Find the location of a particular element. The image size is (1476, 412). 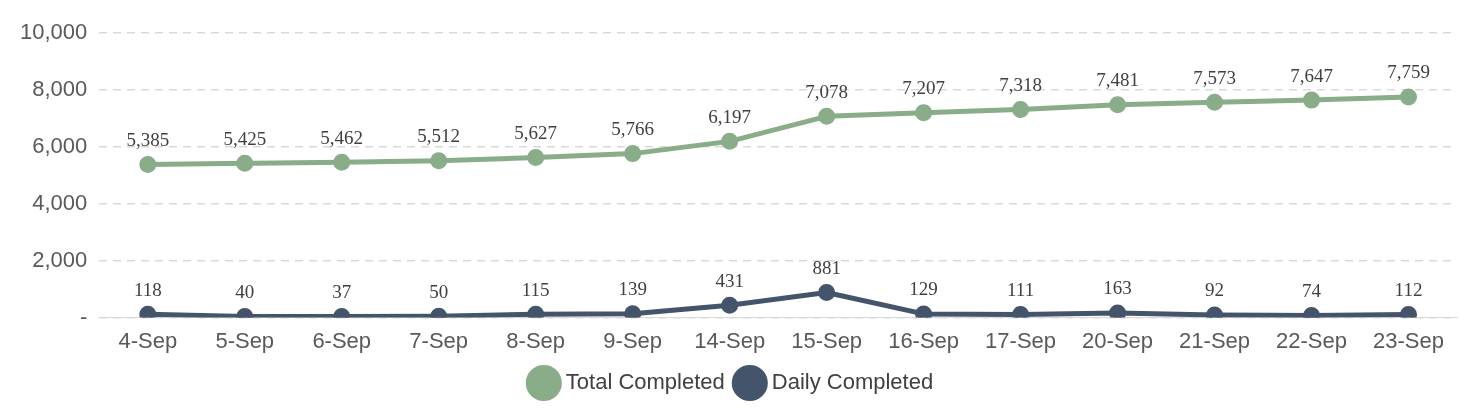

data-label: 5,462 is located at coordinates (342, 137).